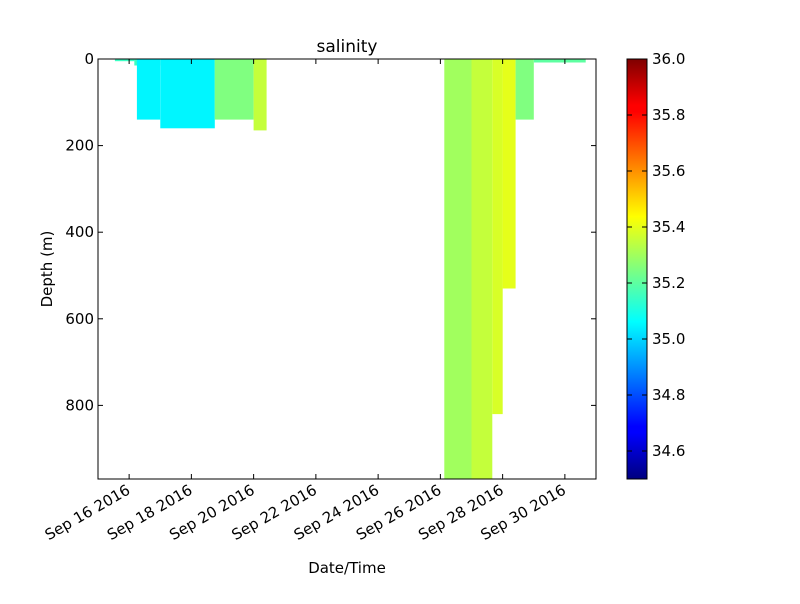 The width and height of the screenshot is (800, 604). Describe the element at coordinates (668, 395) in the screenshot. I see `colorbar-tick-label: 34.8` at that location.